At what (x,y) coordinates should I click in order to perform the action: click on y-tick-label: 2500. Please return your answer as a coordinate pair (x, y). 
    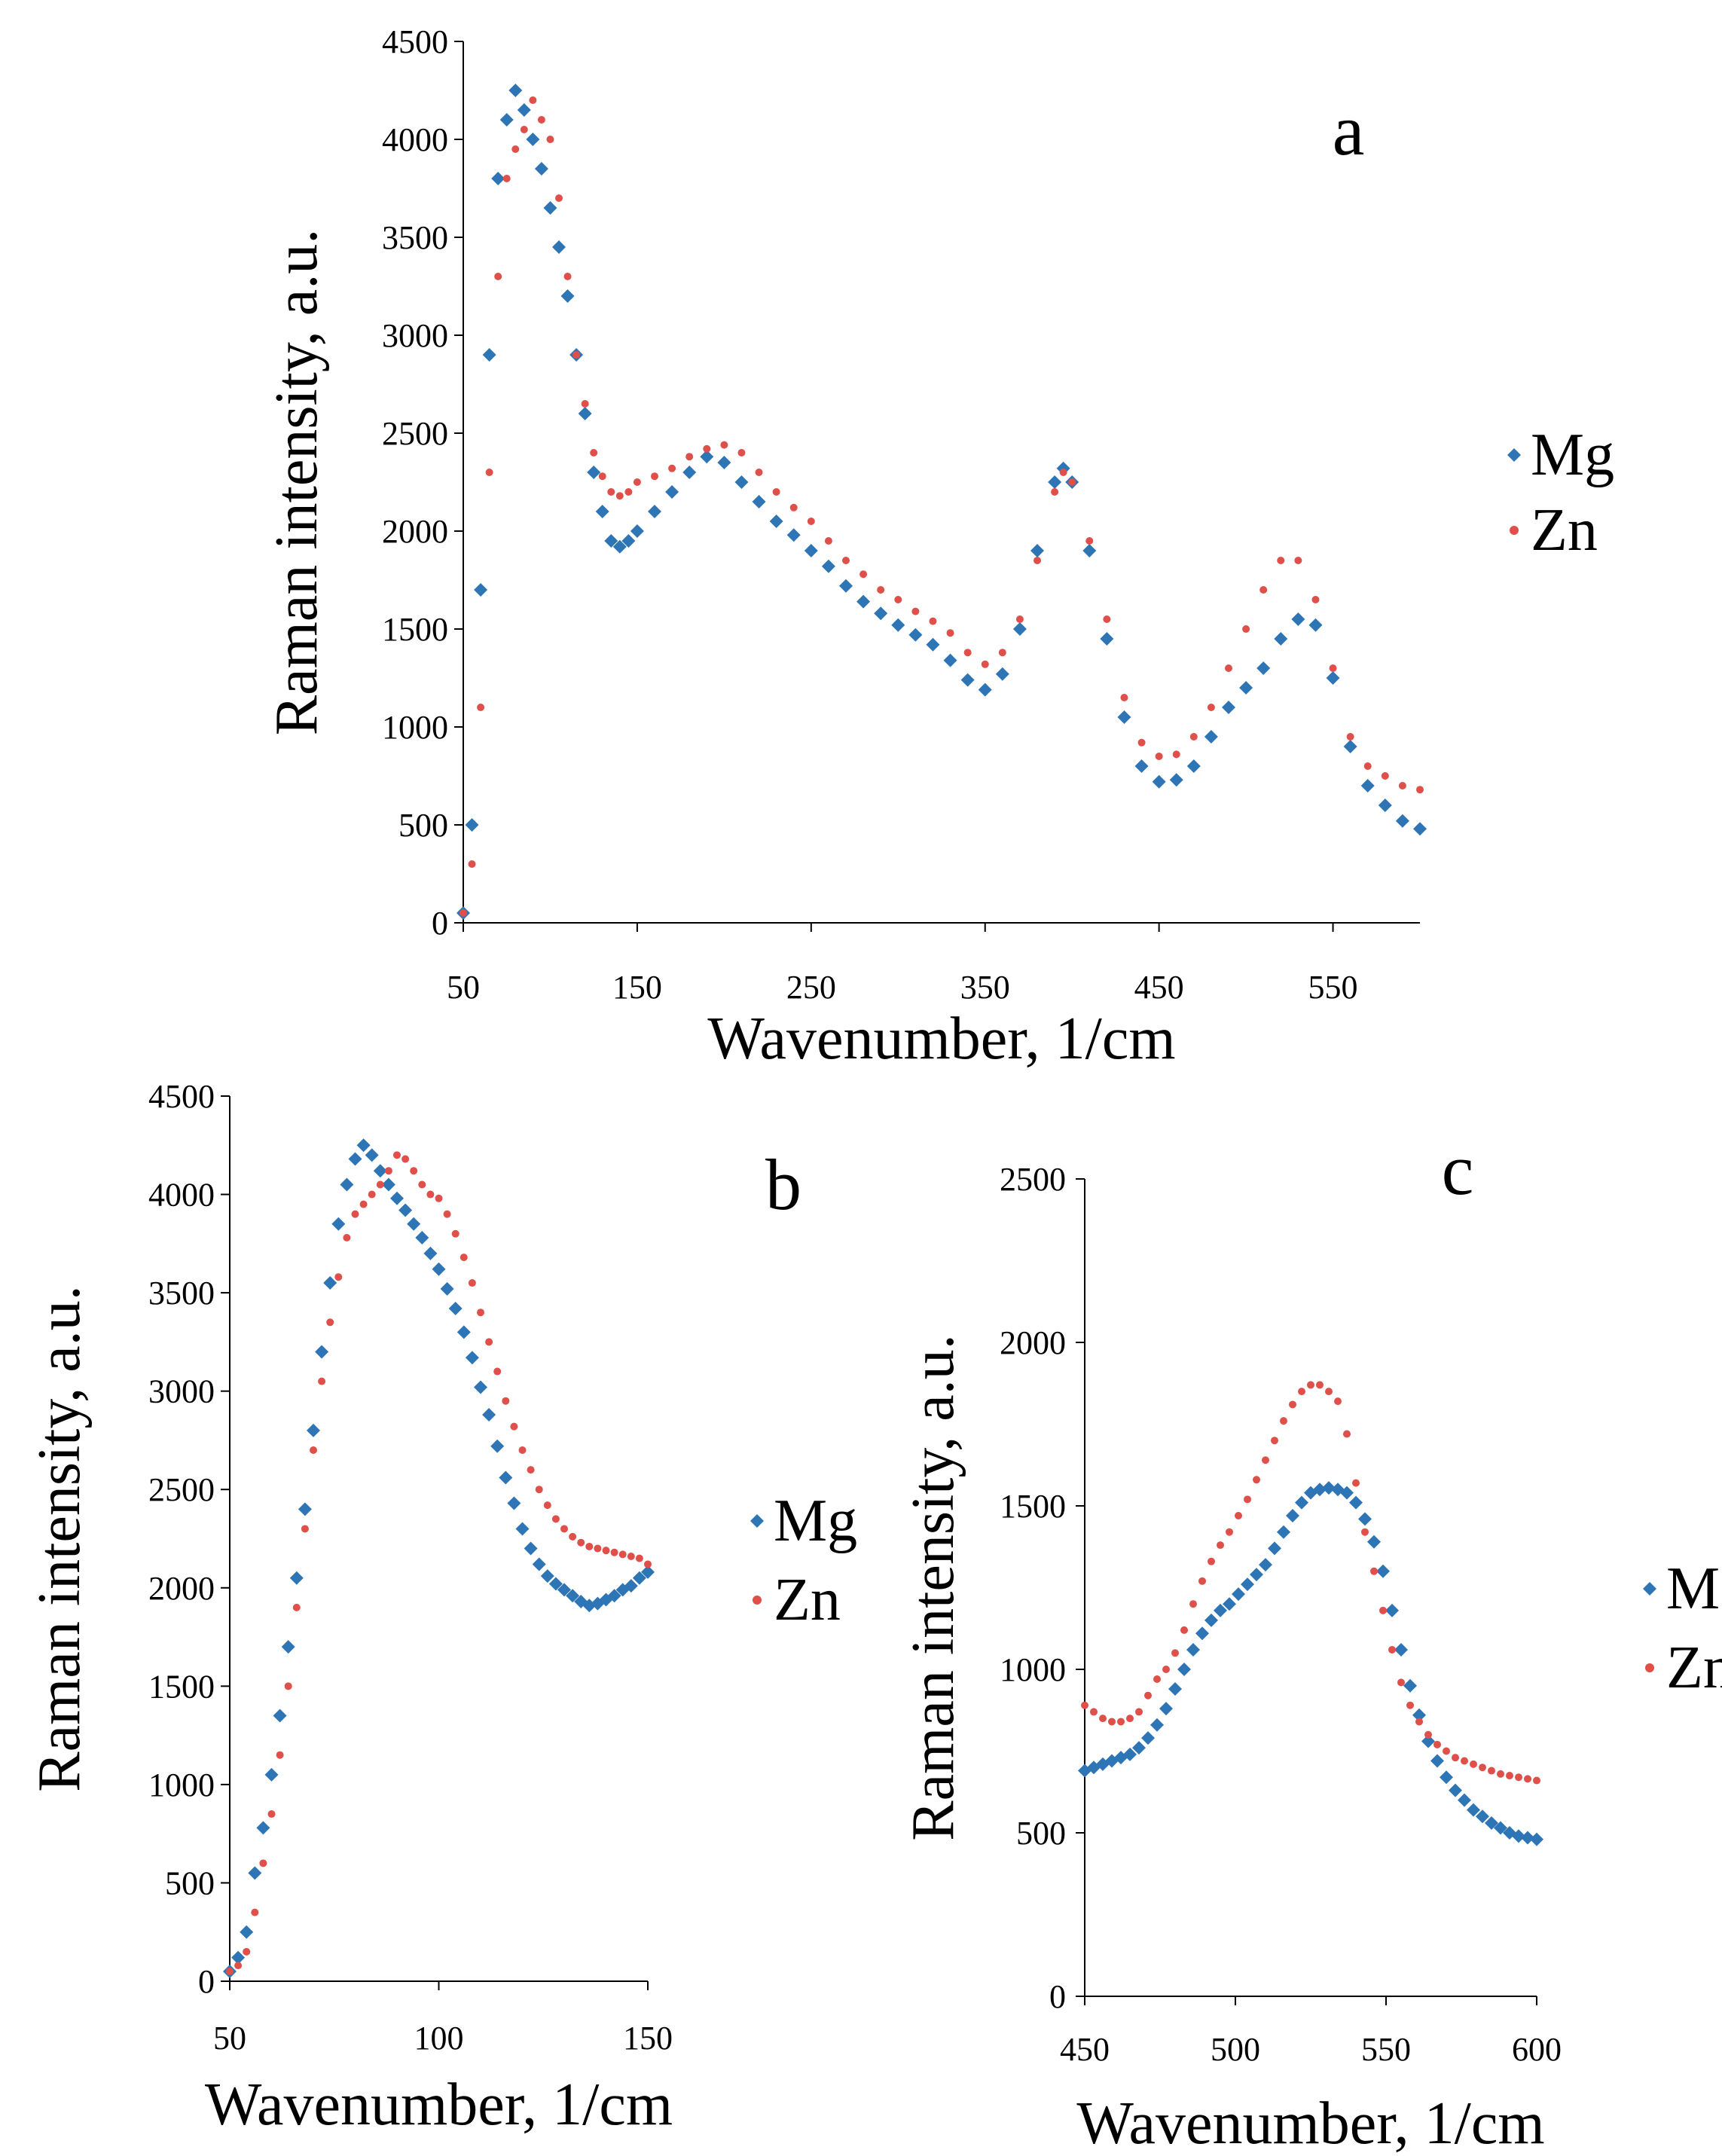
    Looking at the image, I should click on (1033, 1179).